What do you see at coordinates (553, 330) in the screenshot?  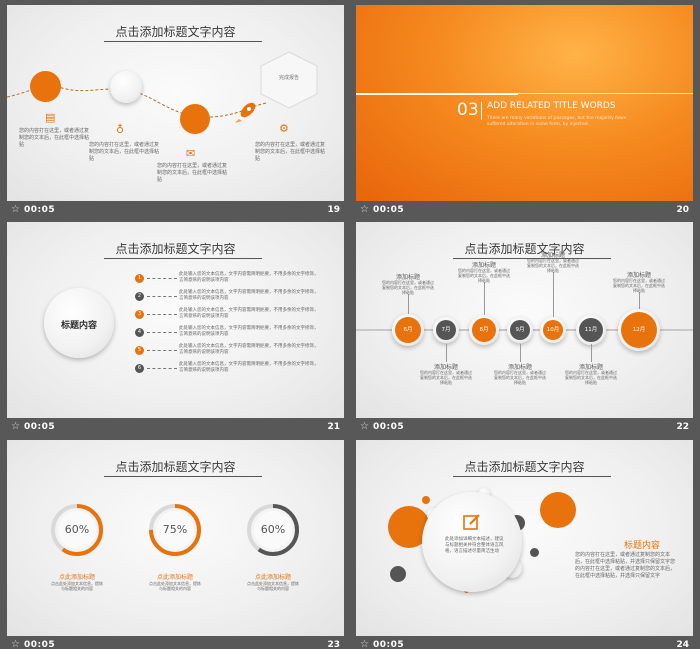 I see `month-node: 10月` at bounding box center [553, 330].